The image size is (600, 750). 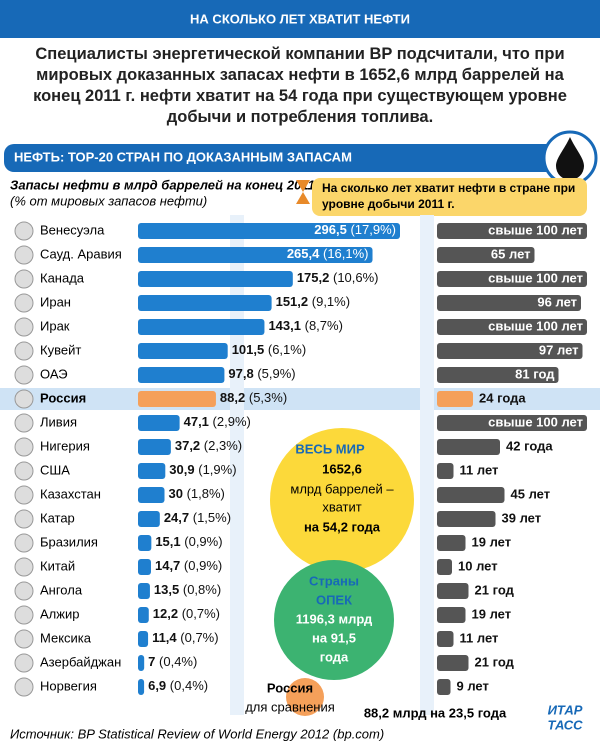 I want to click on value-number: 101,5, so click(x=248, y=349).